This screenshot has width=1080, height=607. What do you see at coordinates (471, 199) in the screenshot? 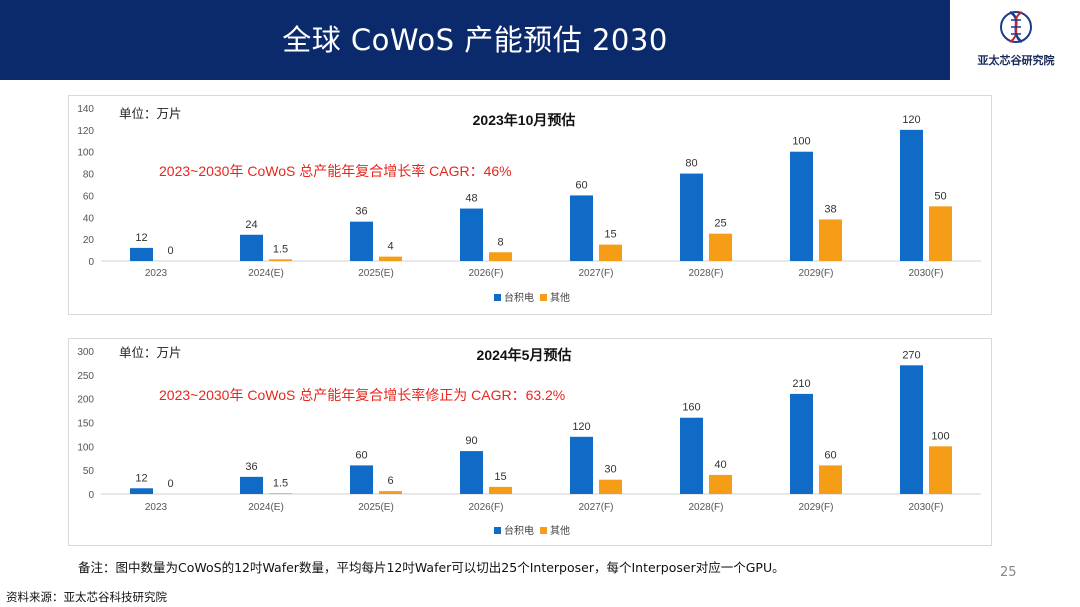
I see `data-label: 48` at bounding box center [471, 199].